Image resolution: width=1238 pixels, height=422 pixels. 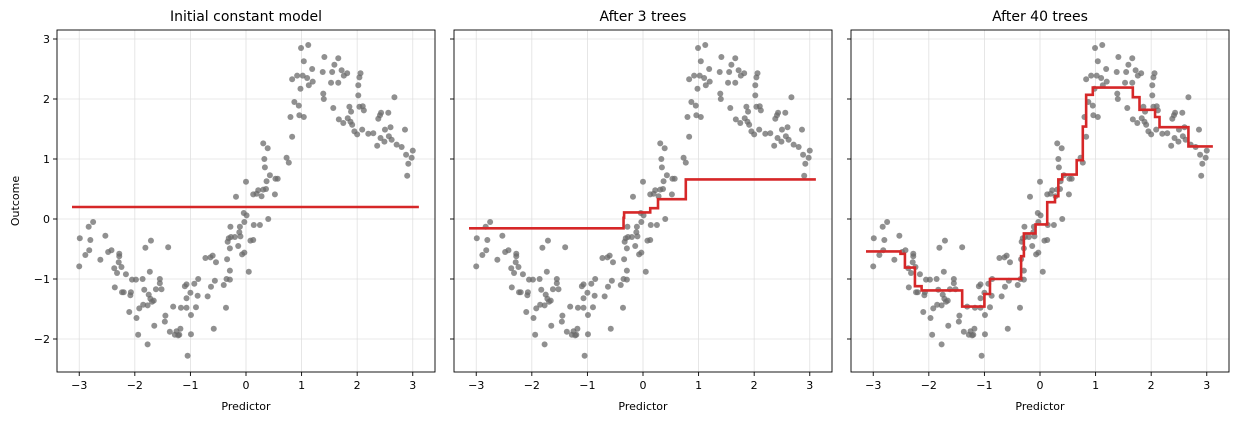 I want to click on y-tick-label: 3, so click(x=46, y=39).